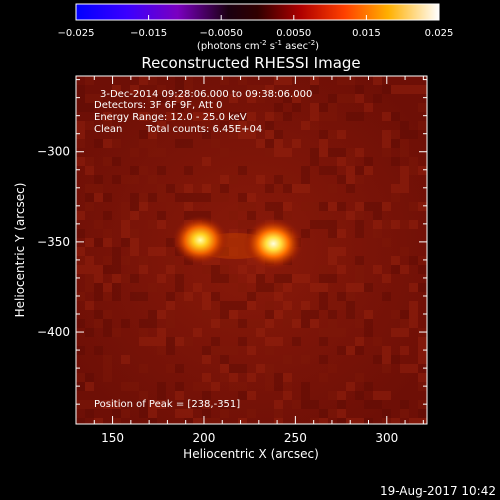  What do you see at coordinates (250, 63) in the screenshot?
I see `chart-title: Reconstructed RHESSI Image` at bounding box center [250, 63].